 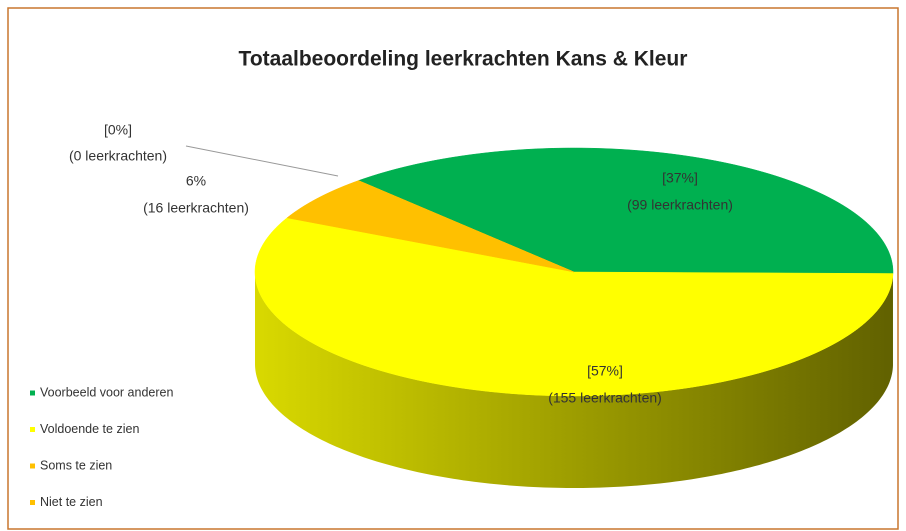 What do you see at coordinates (89, 429) in the screenshot?
I see `legend-label: Voldoende te zien` at bounding box center [89, 429].